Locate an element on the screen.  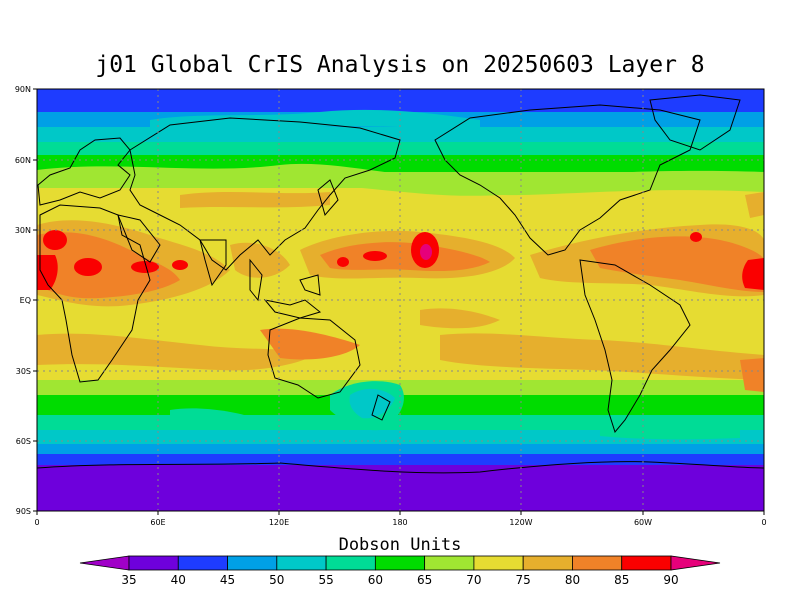
lat-label: 30S is located at coordinates (23, 371).